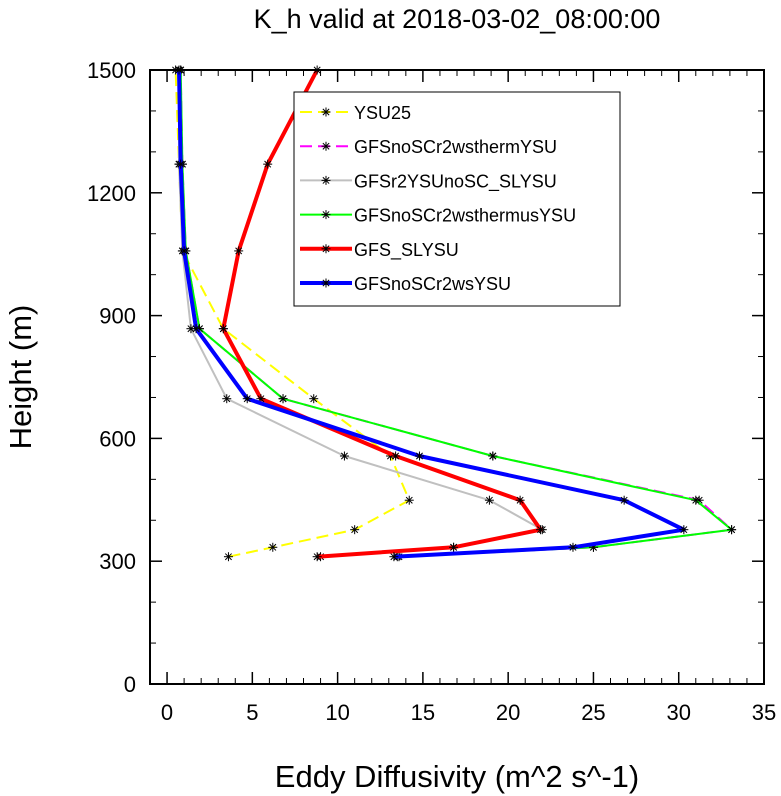  I want to click on legend-label: YSU25, so click(382, 113).